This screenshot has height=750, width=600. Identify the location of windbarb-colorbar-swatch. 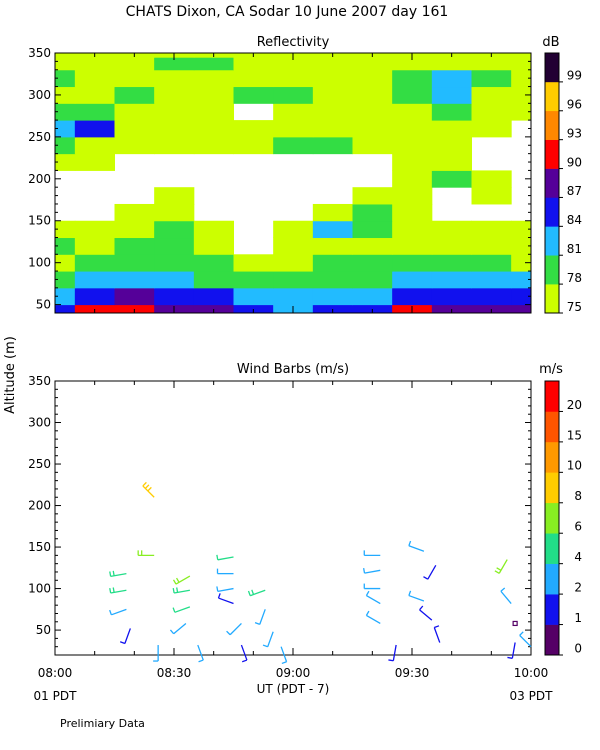
(552, 548).